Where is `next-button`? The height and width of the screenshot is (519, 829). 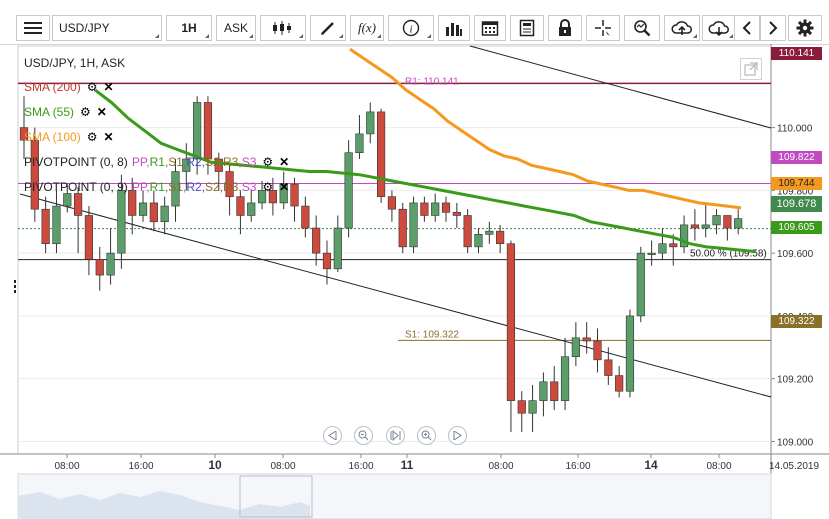
next-button is located at coordinates (773, 28).